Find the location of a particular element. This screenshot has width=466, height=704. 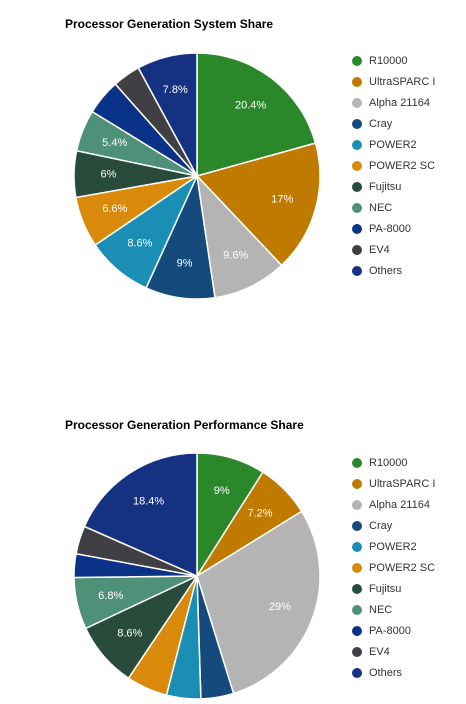

slice-data-label: 7.2% is located at coordinates (259, 514).